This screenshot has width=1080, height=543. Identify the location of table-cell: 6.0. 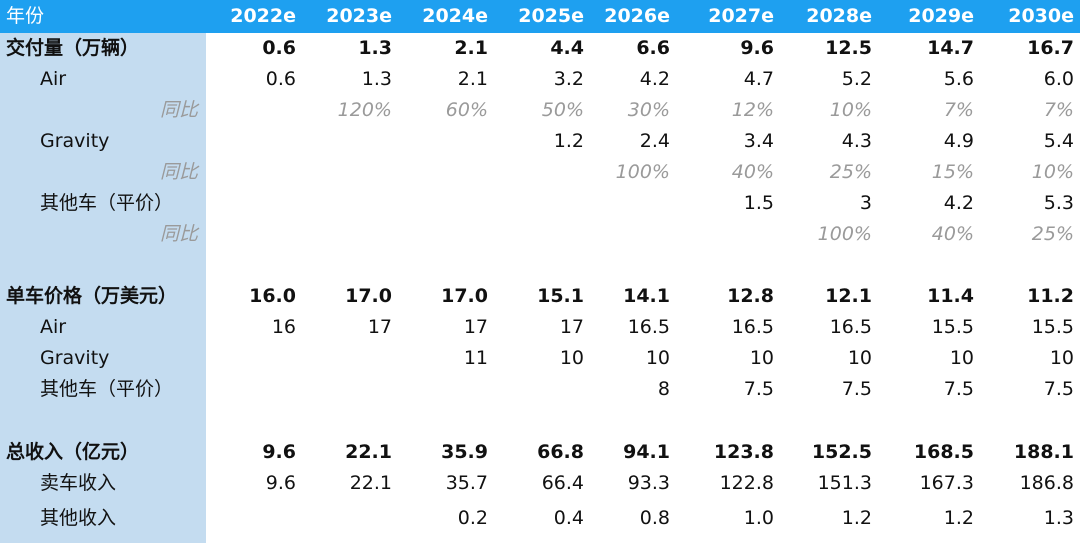
(1058, 79).